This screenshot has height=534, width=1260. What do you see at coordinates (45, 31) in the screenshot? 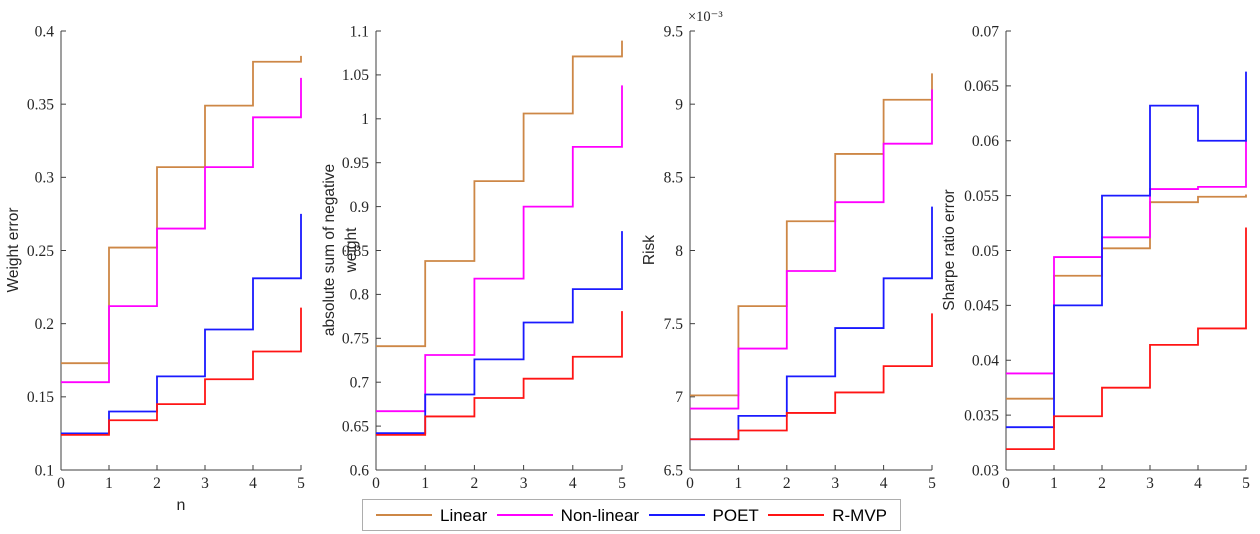
I see `y-tick-label: 0.4` at bounding box center [45, 31].